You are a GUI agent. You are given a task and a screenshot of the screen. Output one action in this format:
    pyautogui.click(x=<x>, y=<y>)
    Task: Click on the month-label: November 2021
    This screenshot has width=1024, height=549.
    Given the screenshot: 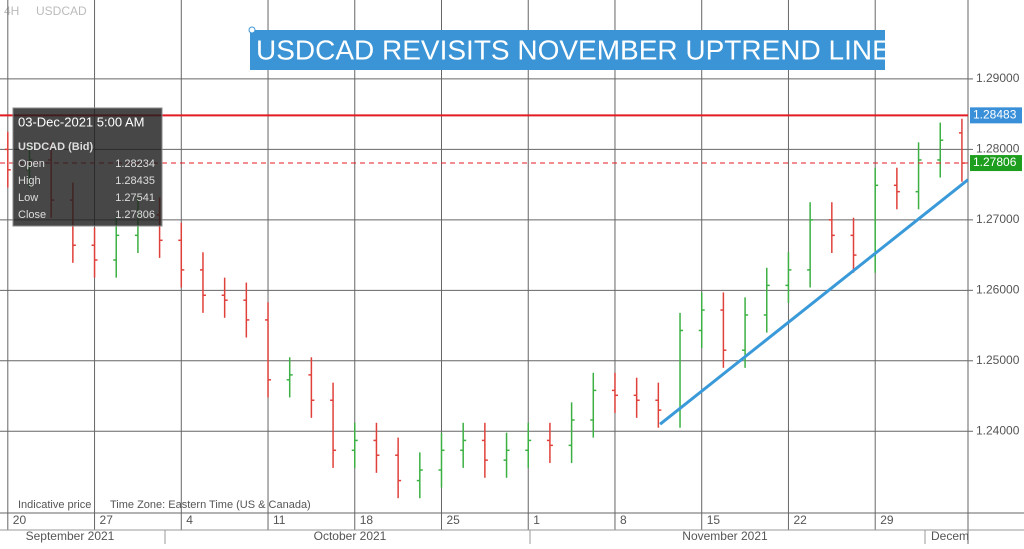 What is the action you would take?
    pyautogui.click(x=725, y=536)
    